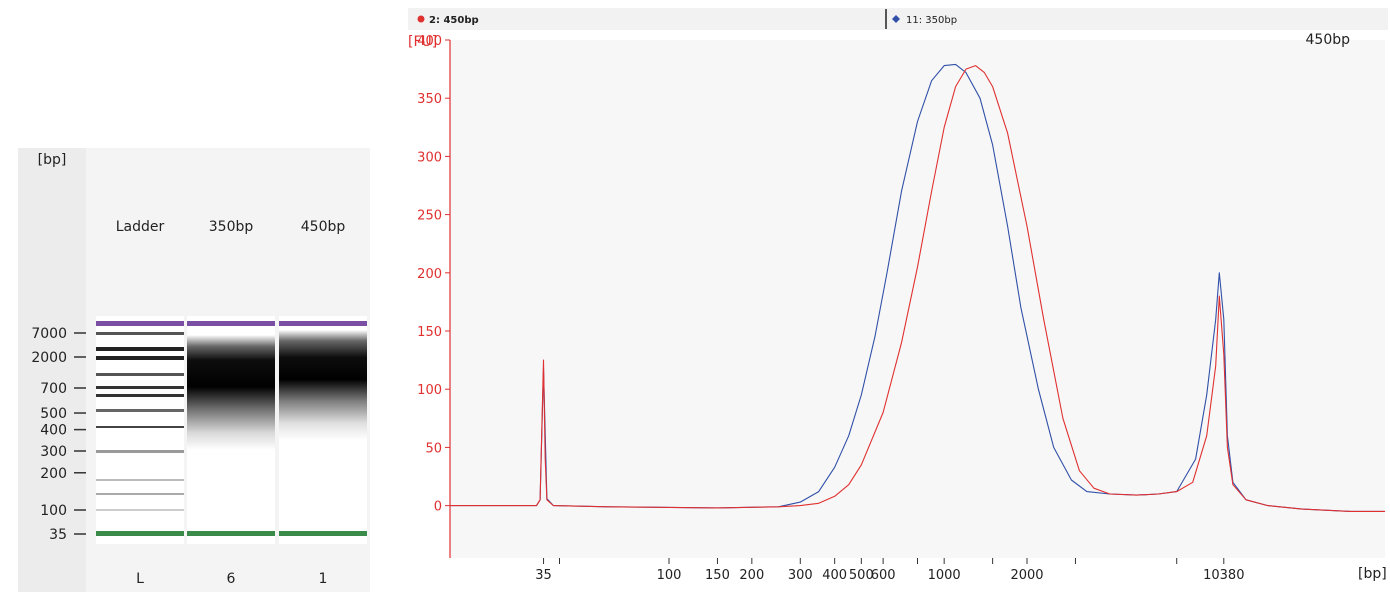 This screenshot has height=610, width=1390. Describe the element at coordinates (323, 579) in the screenshot. I see `lane-footer-450bp: 1` at that location.